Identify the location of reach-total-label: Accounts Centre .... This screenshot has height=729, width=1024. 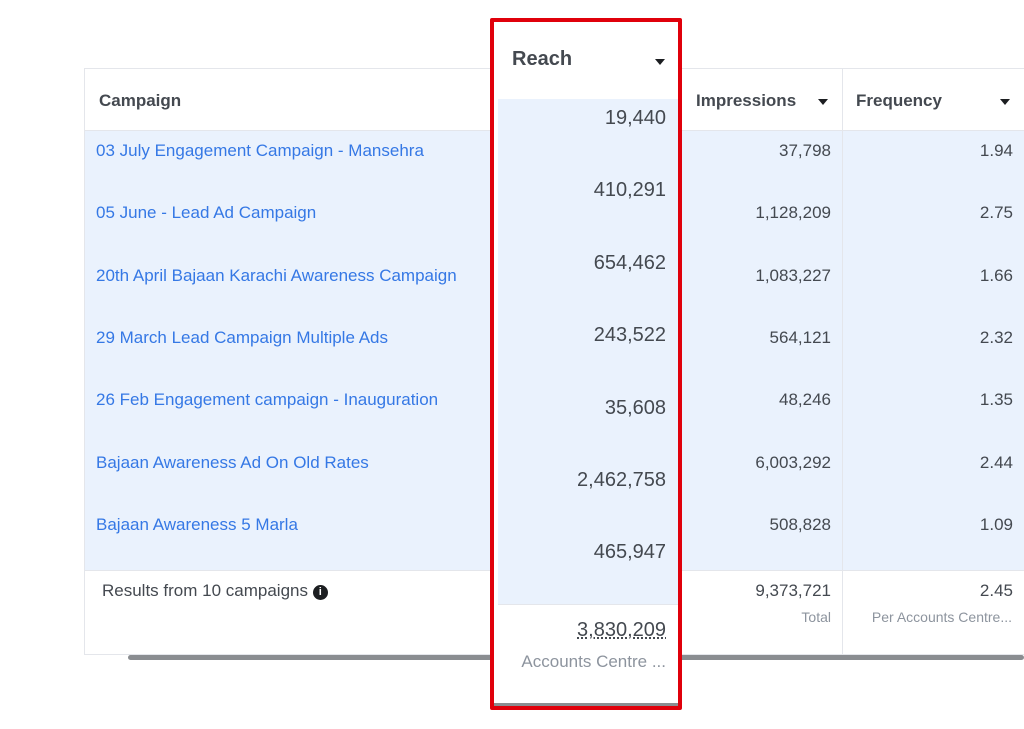
(593, 661).